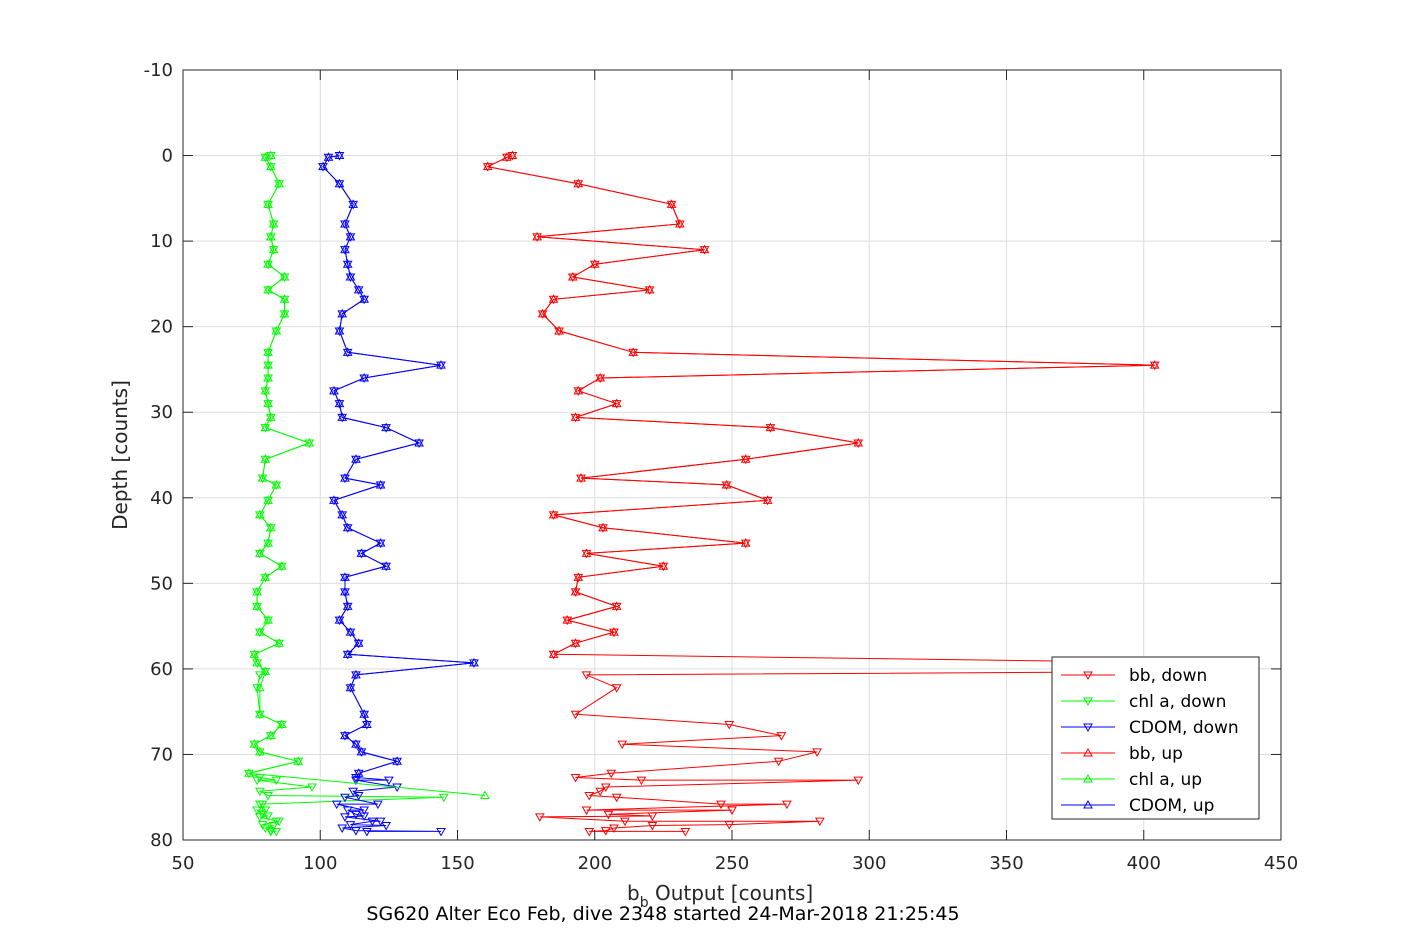  I want to click on x-tick-label: 350, so click(1006, 863).